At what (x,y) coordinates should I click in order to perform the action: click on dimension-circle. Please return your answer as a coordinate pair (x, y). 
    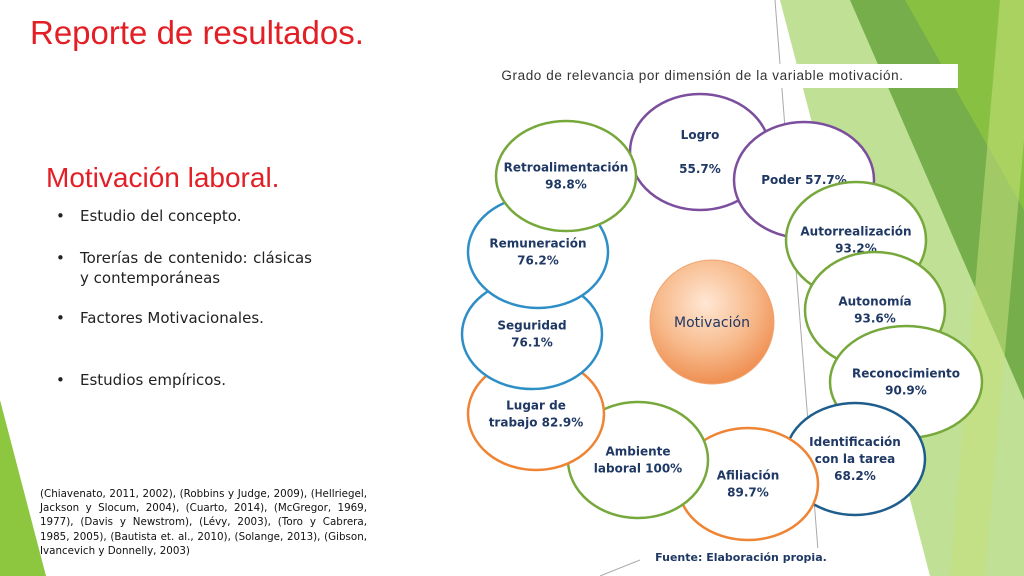
    Looking at the image, I should click on (566, 176).